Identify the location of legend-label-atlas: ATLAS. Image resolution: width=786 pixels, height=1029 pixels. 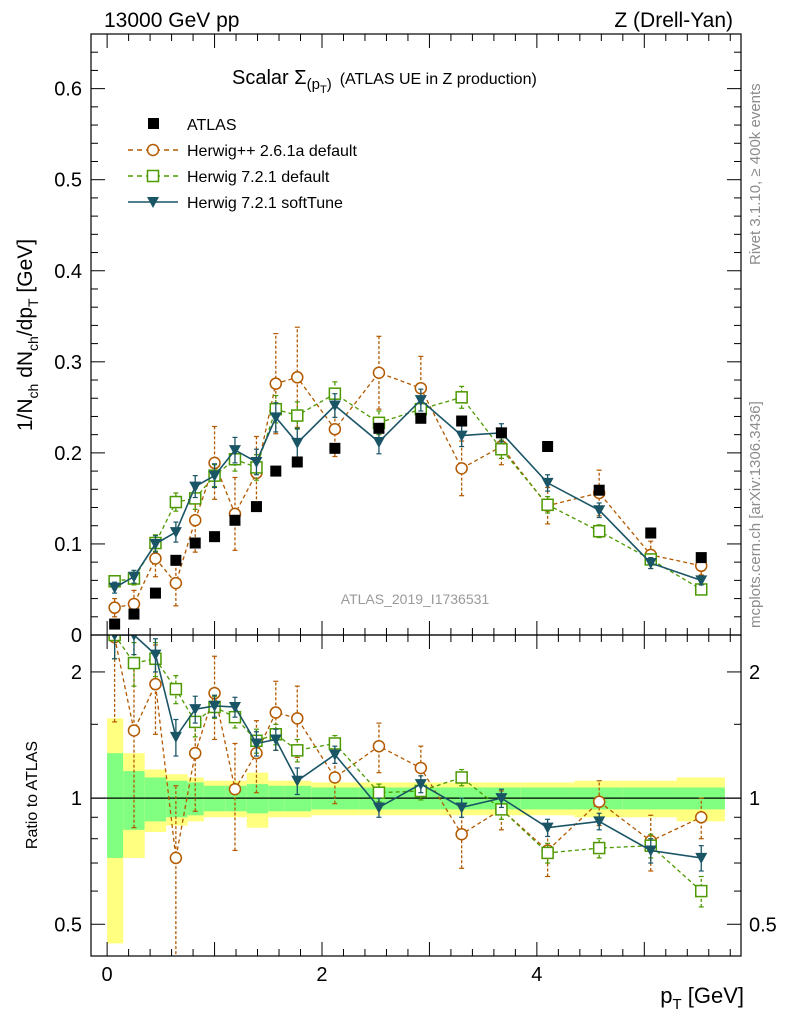
(212, 125).